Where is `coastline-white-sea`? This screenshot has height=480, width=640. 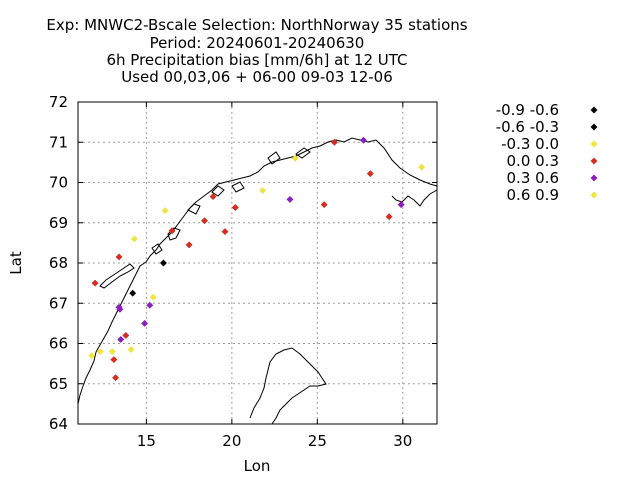
coastline-white-sea is located at coordinates (288, 386).